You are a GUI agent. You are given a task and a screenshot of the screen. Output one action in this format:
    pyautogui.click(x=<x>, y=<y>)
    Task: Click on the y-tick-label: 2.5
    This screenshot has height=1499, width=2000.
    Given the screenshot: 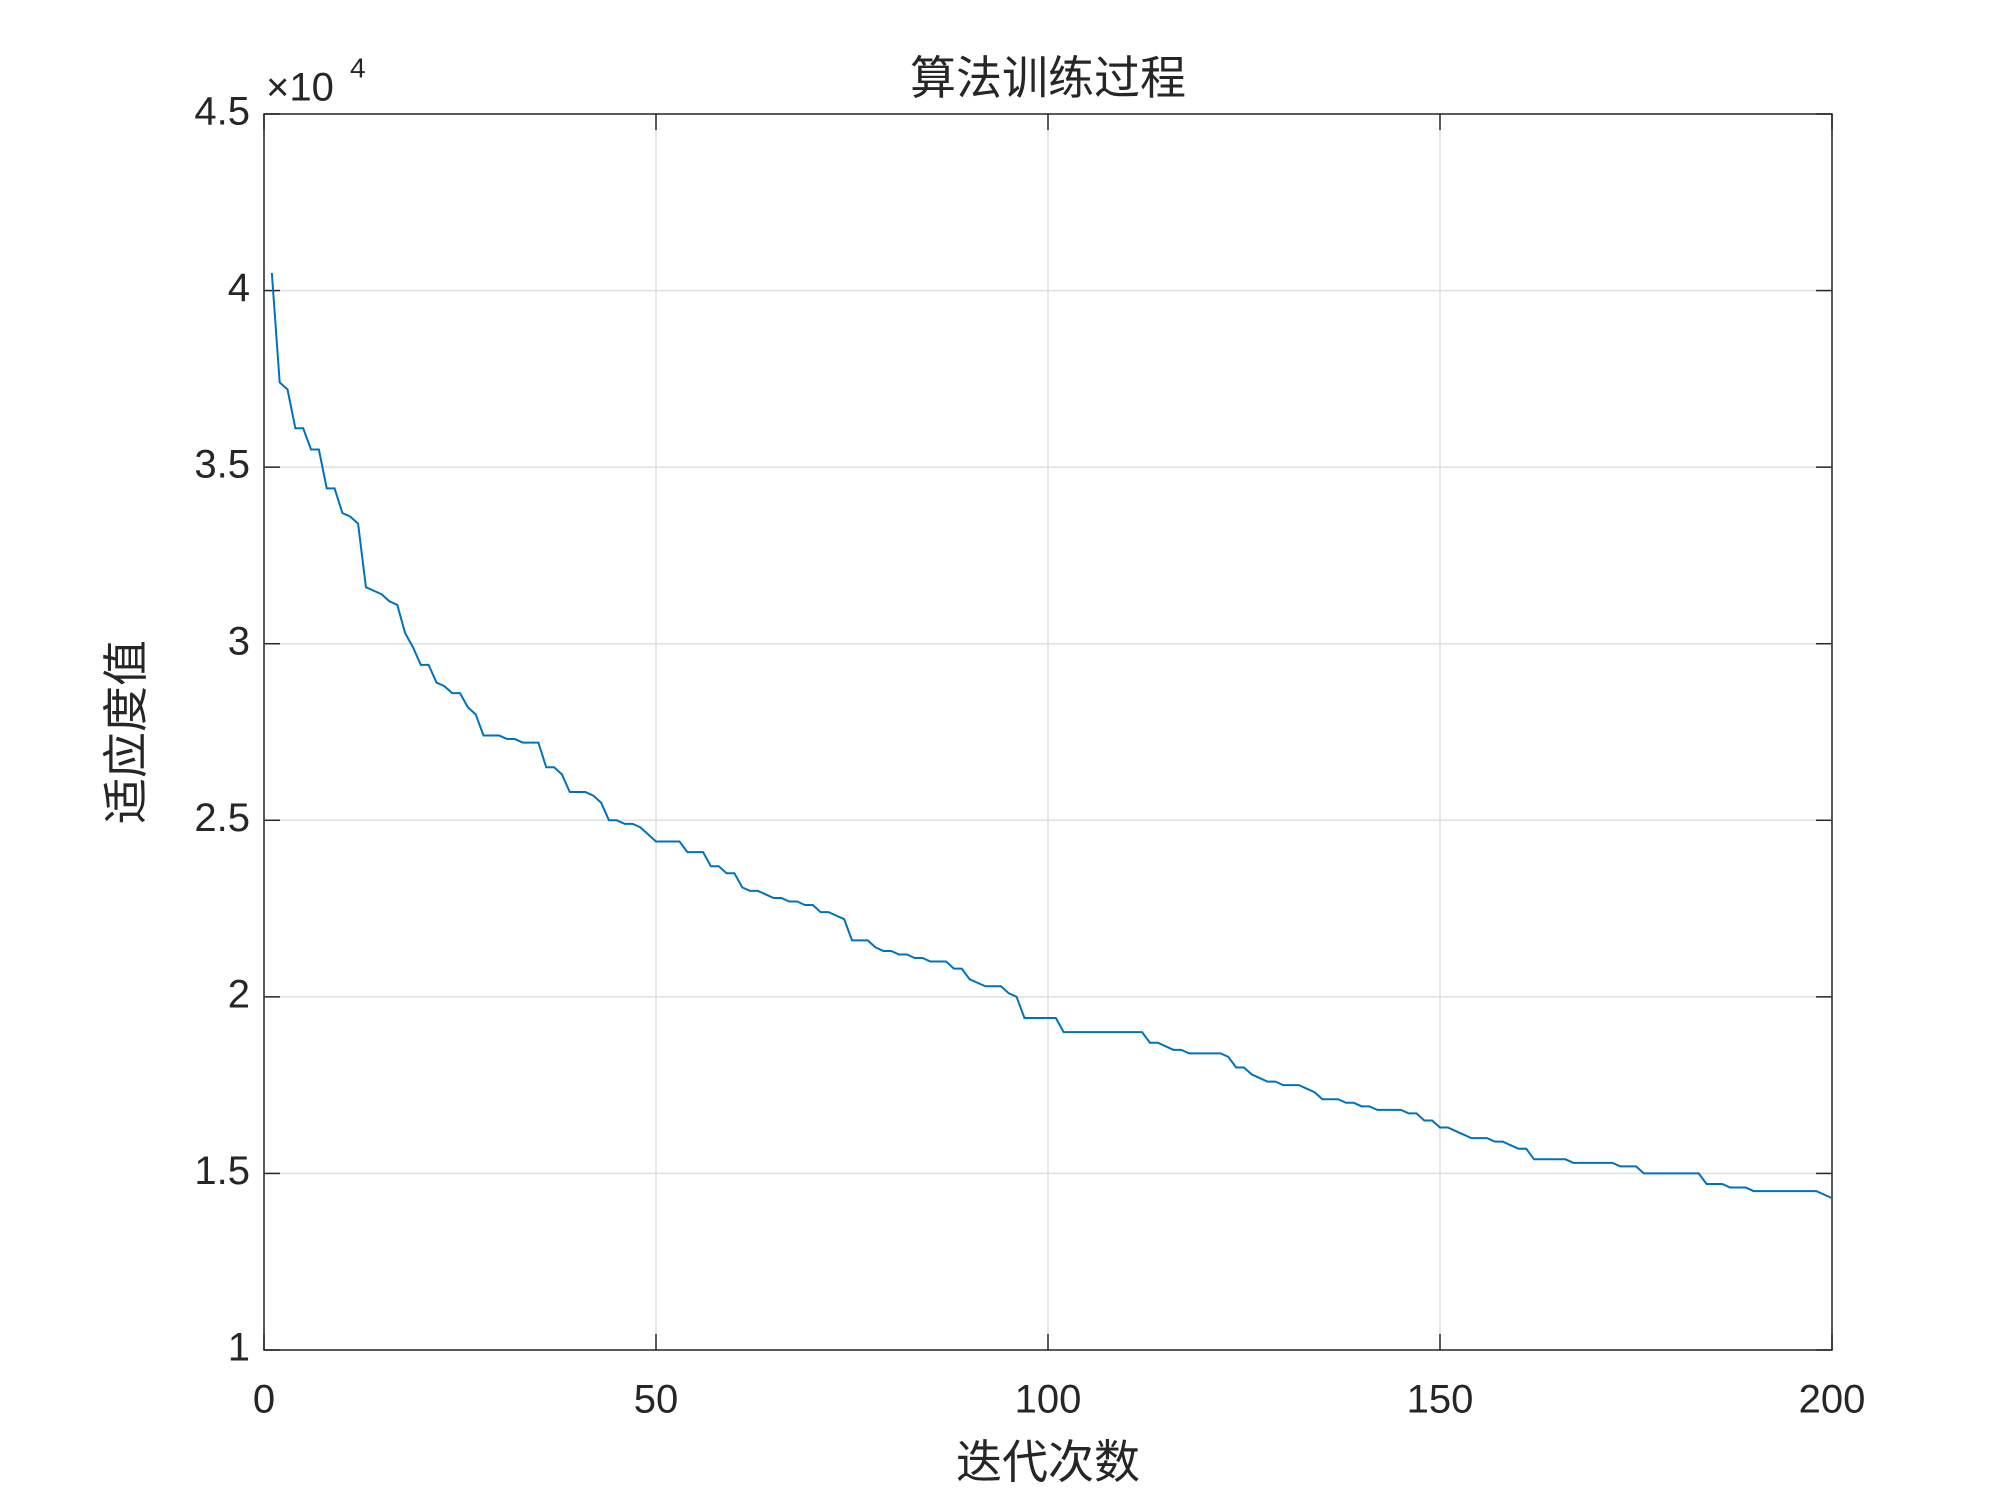 What is the action you would take?
    pyautogui.click(x=222, y=818)
    